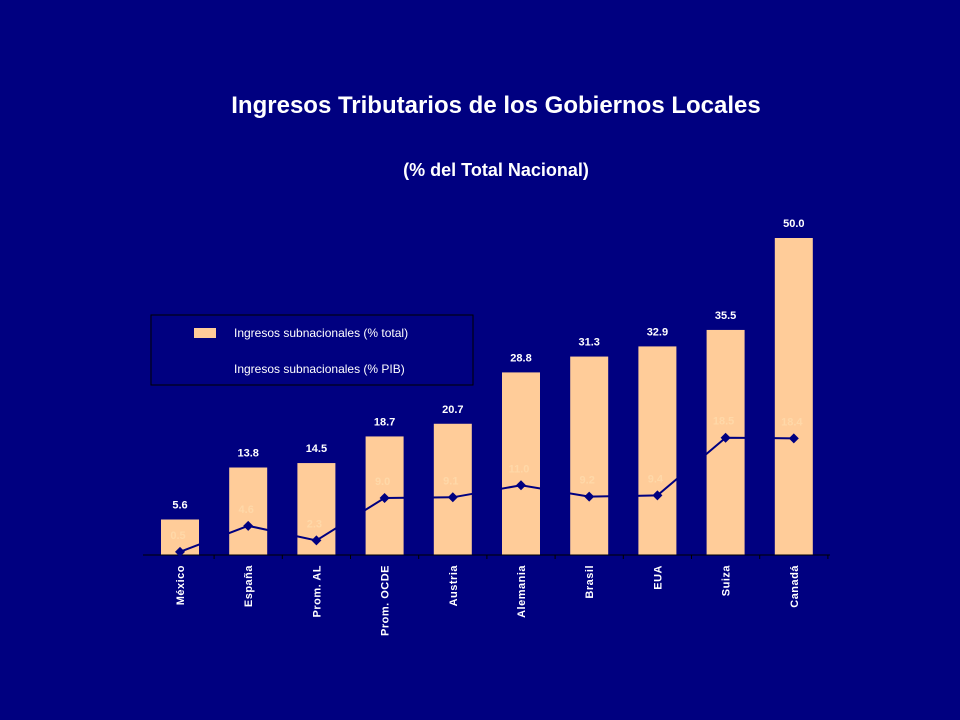  Describe the element at coordinates (496, 170) in the screenshot. I see `chart-subtitle: (% del Total Nacional)` at that location.